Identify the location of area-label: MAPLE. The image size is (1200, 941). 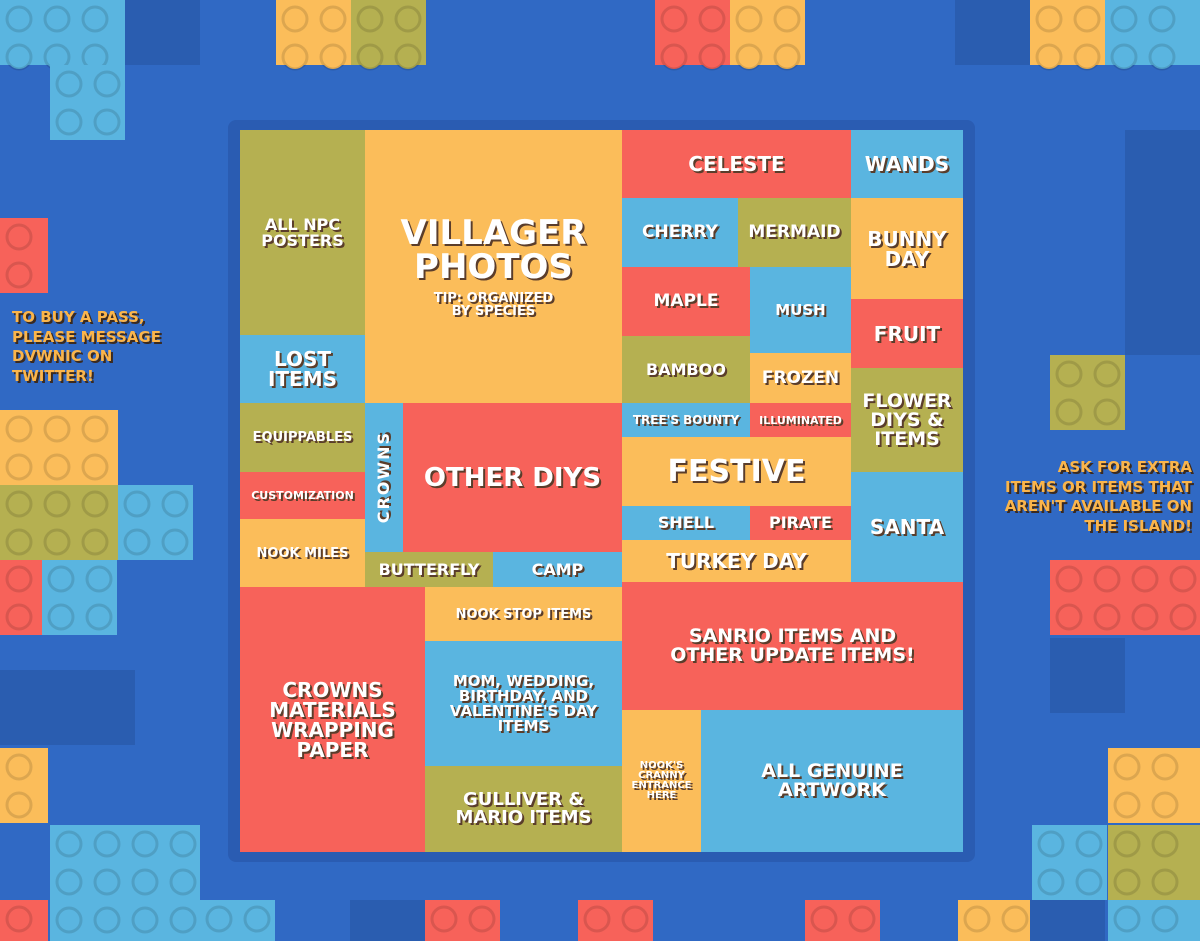
(686, 301).